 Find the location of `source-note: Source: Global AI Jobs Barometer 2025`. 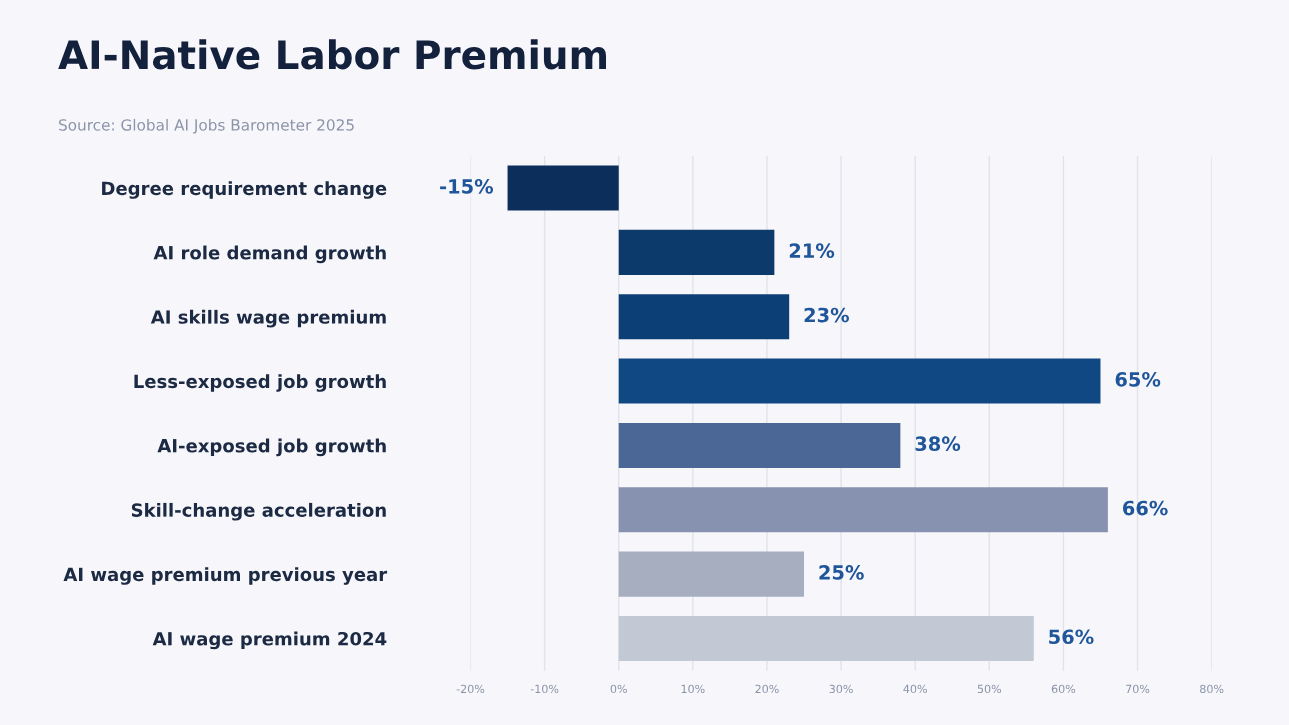

source-note: Source: Global AI Jobs Barometer 2025 is located at coordinates (206, 126).